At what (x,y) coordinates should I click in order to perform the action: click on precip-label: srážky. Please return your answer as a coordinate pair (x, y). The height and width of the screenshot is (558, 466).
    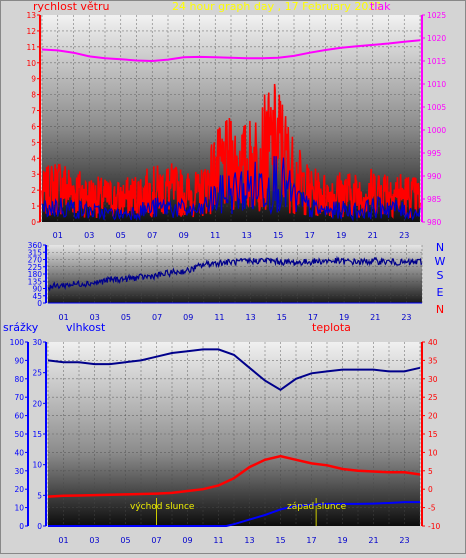
    Looking at the image, I should click on (21, 327).